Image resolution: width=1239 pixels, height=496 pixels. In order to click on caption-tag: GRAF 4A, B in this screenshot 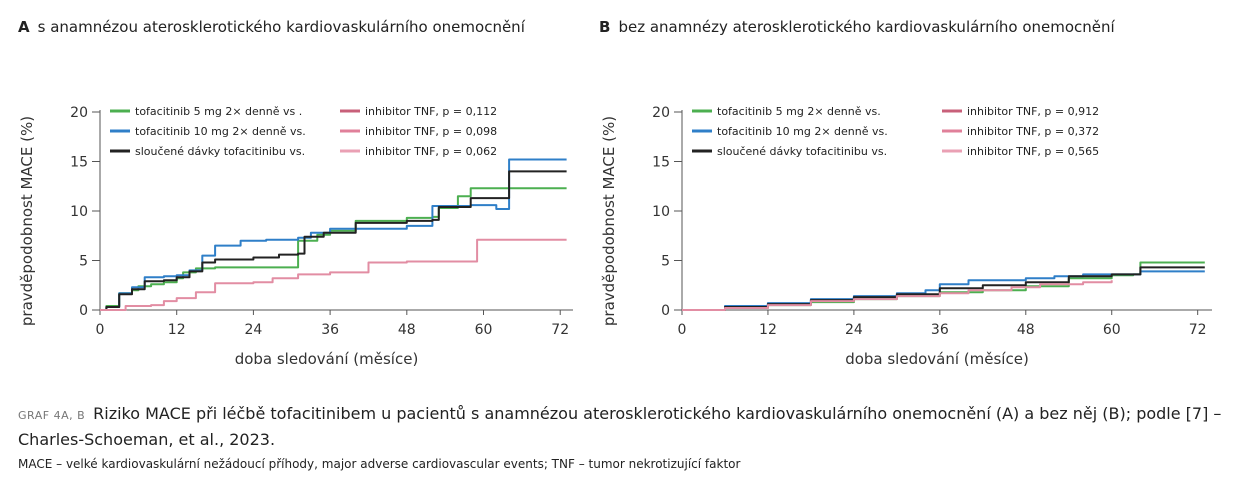, I will do `click(52, 415)`.